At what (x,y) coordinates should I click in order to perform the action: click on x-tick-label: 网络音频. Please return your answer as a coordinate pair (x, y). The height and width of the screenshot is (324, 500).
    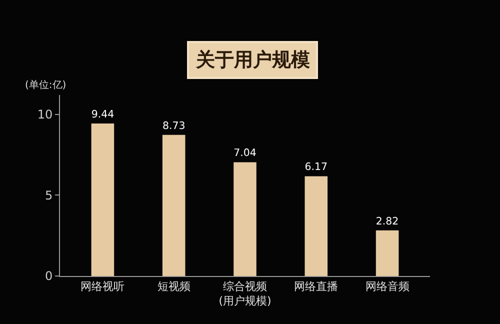
    Looking at the image, I should click on (387, 287).